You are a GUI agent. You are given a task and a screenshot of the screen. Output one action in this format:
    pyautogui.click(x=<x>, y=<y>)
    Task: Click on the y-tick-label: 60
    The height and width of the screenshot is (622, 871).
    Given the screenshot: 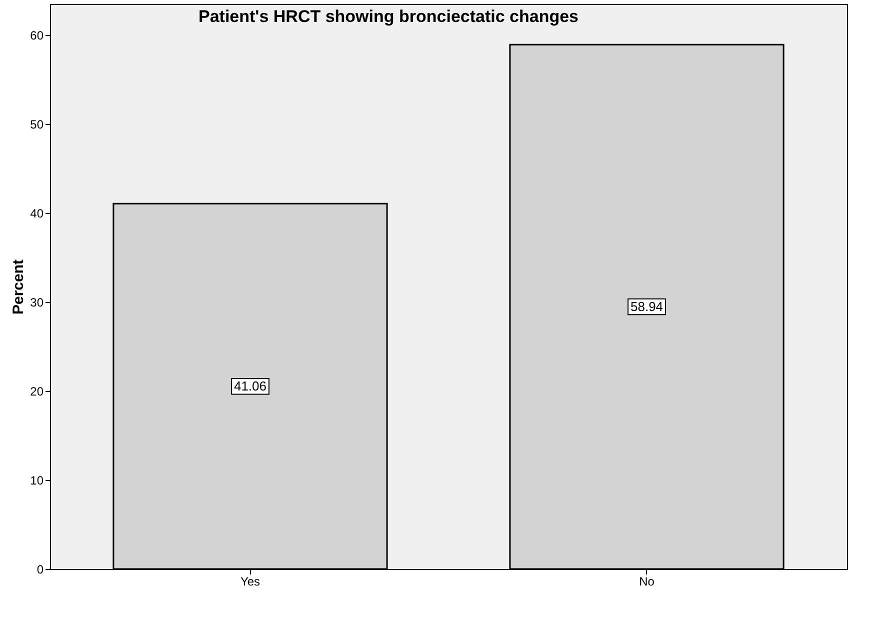 What is the action you would take?
    pyautogui.click(x=37, y=35)
    